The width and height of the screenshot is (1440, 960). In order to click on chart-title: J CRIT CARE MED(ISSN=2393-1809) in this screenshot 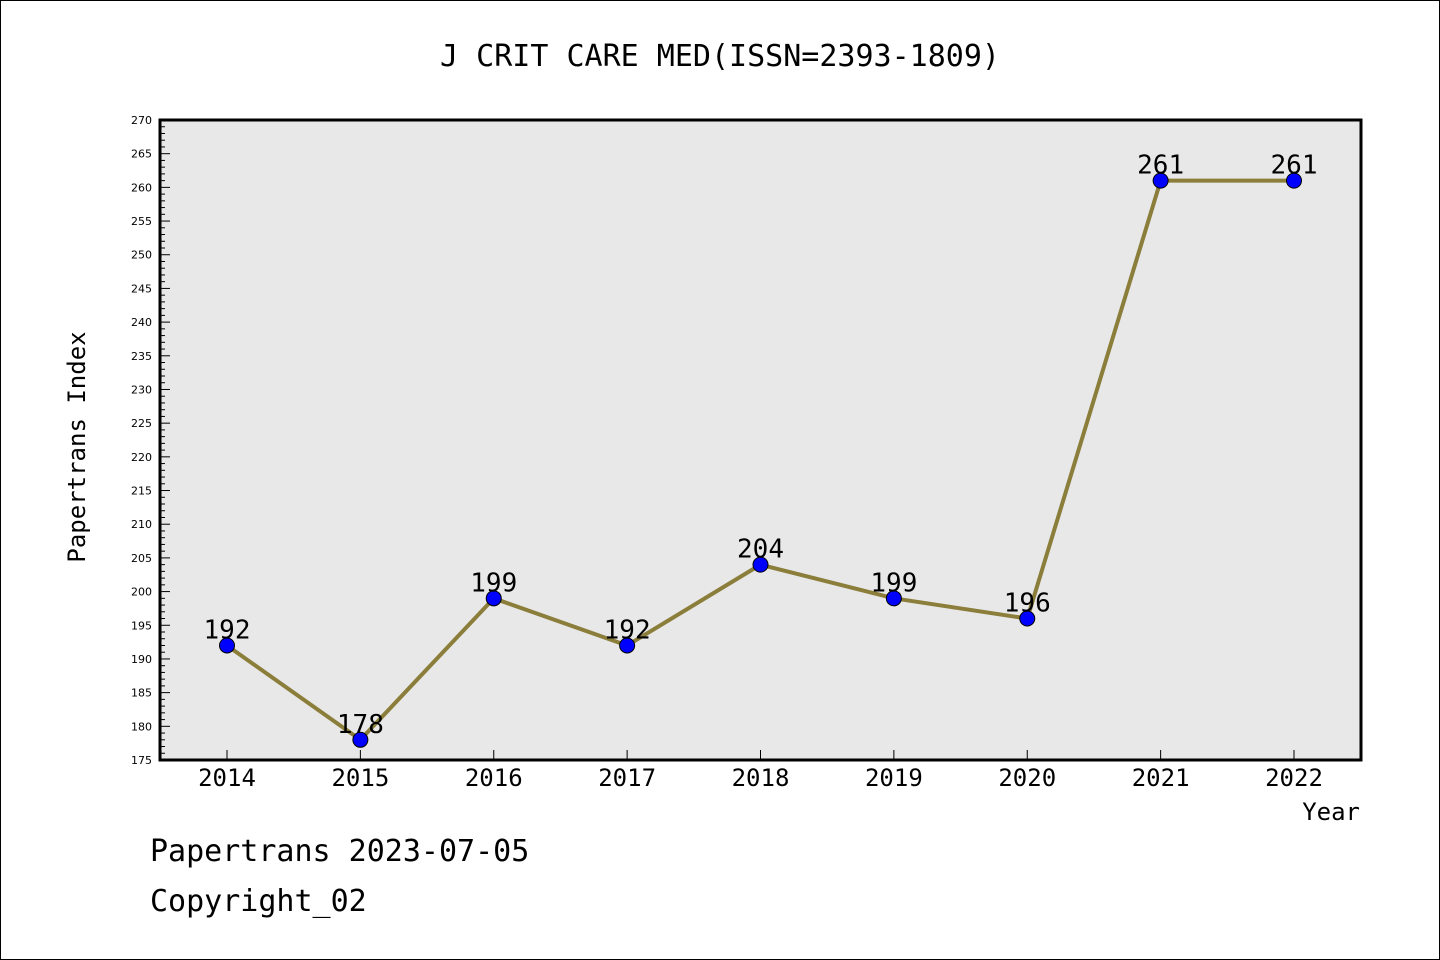, I will do `click(720, 56)`.